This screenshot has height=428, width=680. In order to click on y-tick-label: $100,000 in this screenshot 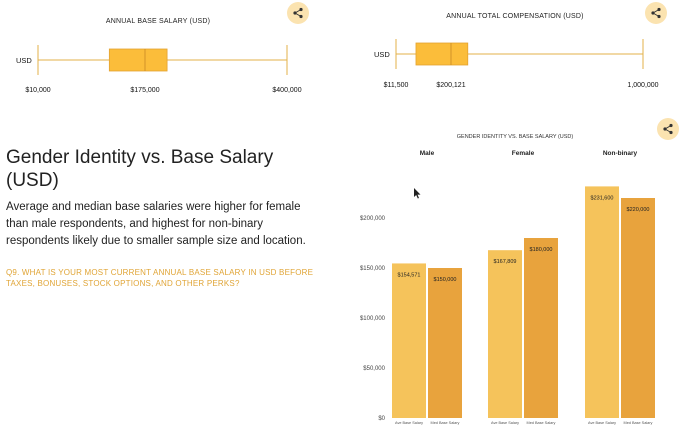, I will do `click(373, 319)`.